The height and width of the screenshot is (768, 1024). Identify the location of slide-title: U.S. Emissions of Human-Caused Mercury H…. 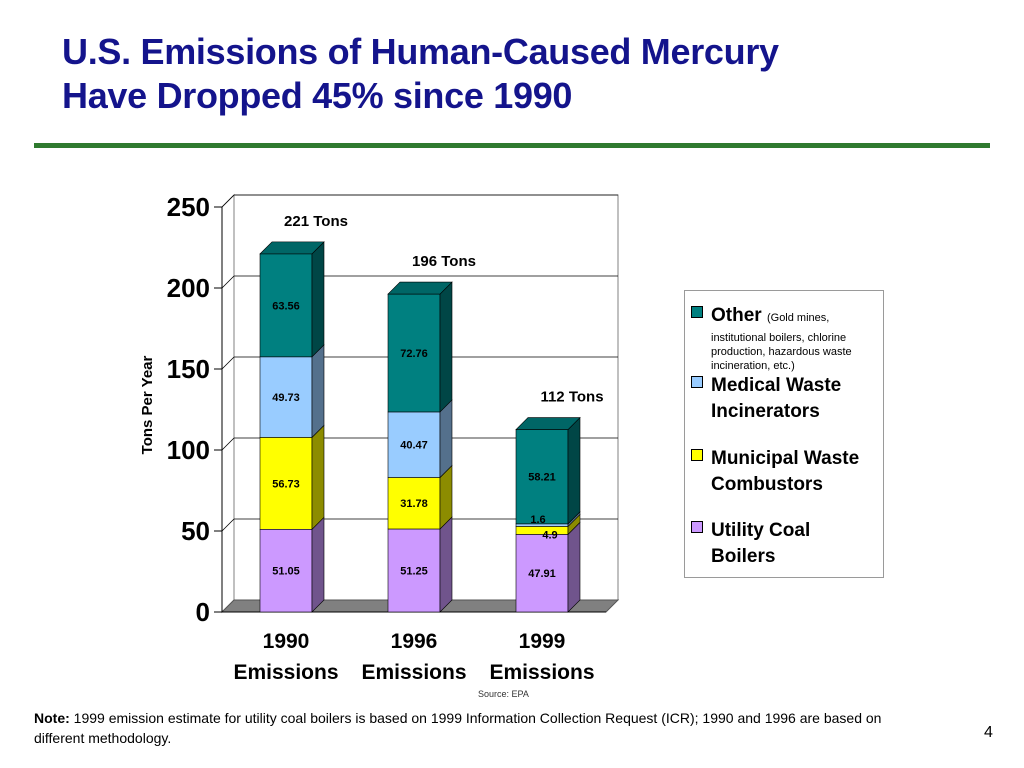
(512, 74).